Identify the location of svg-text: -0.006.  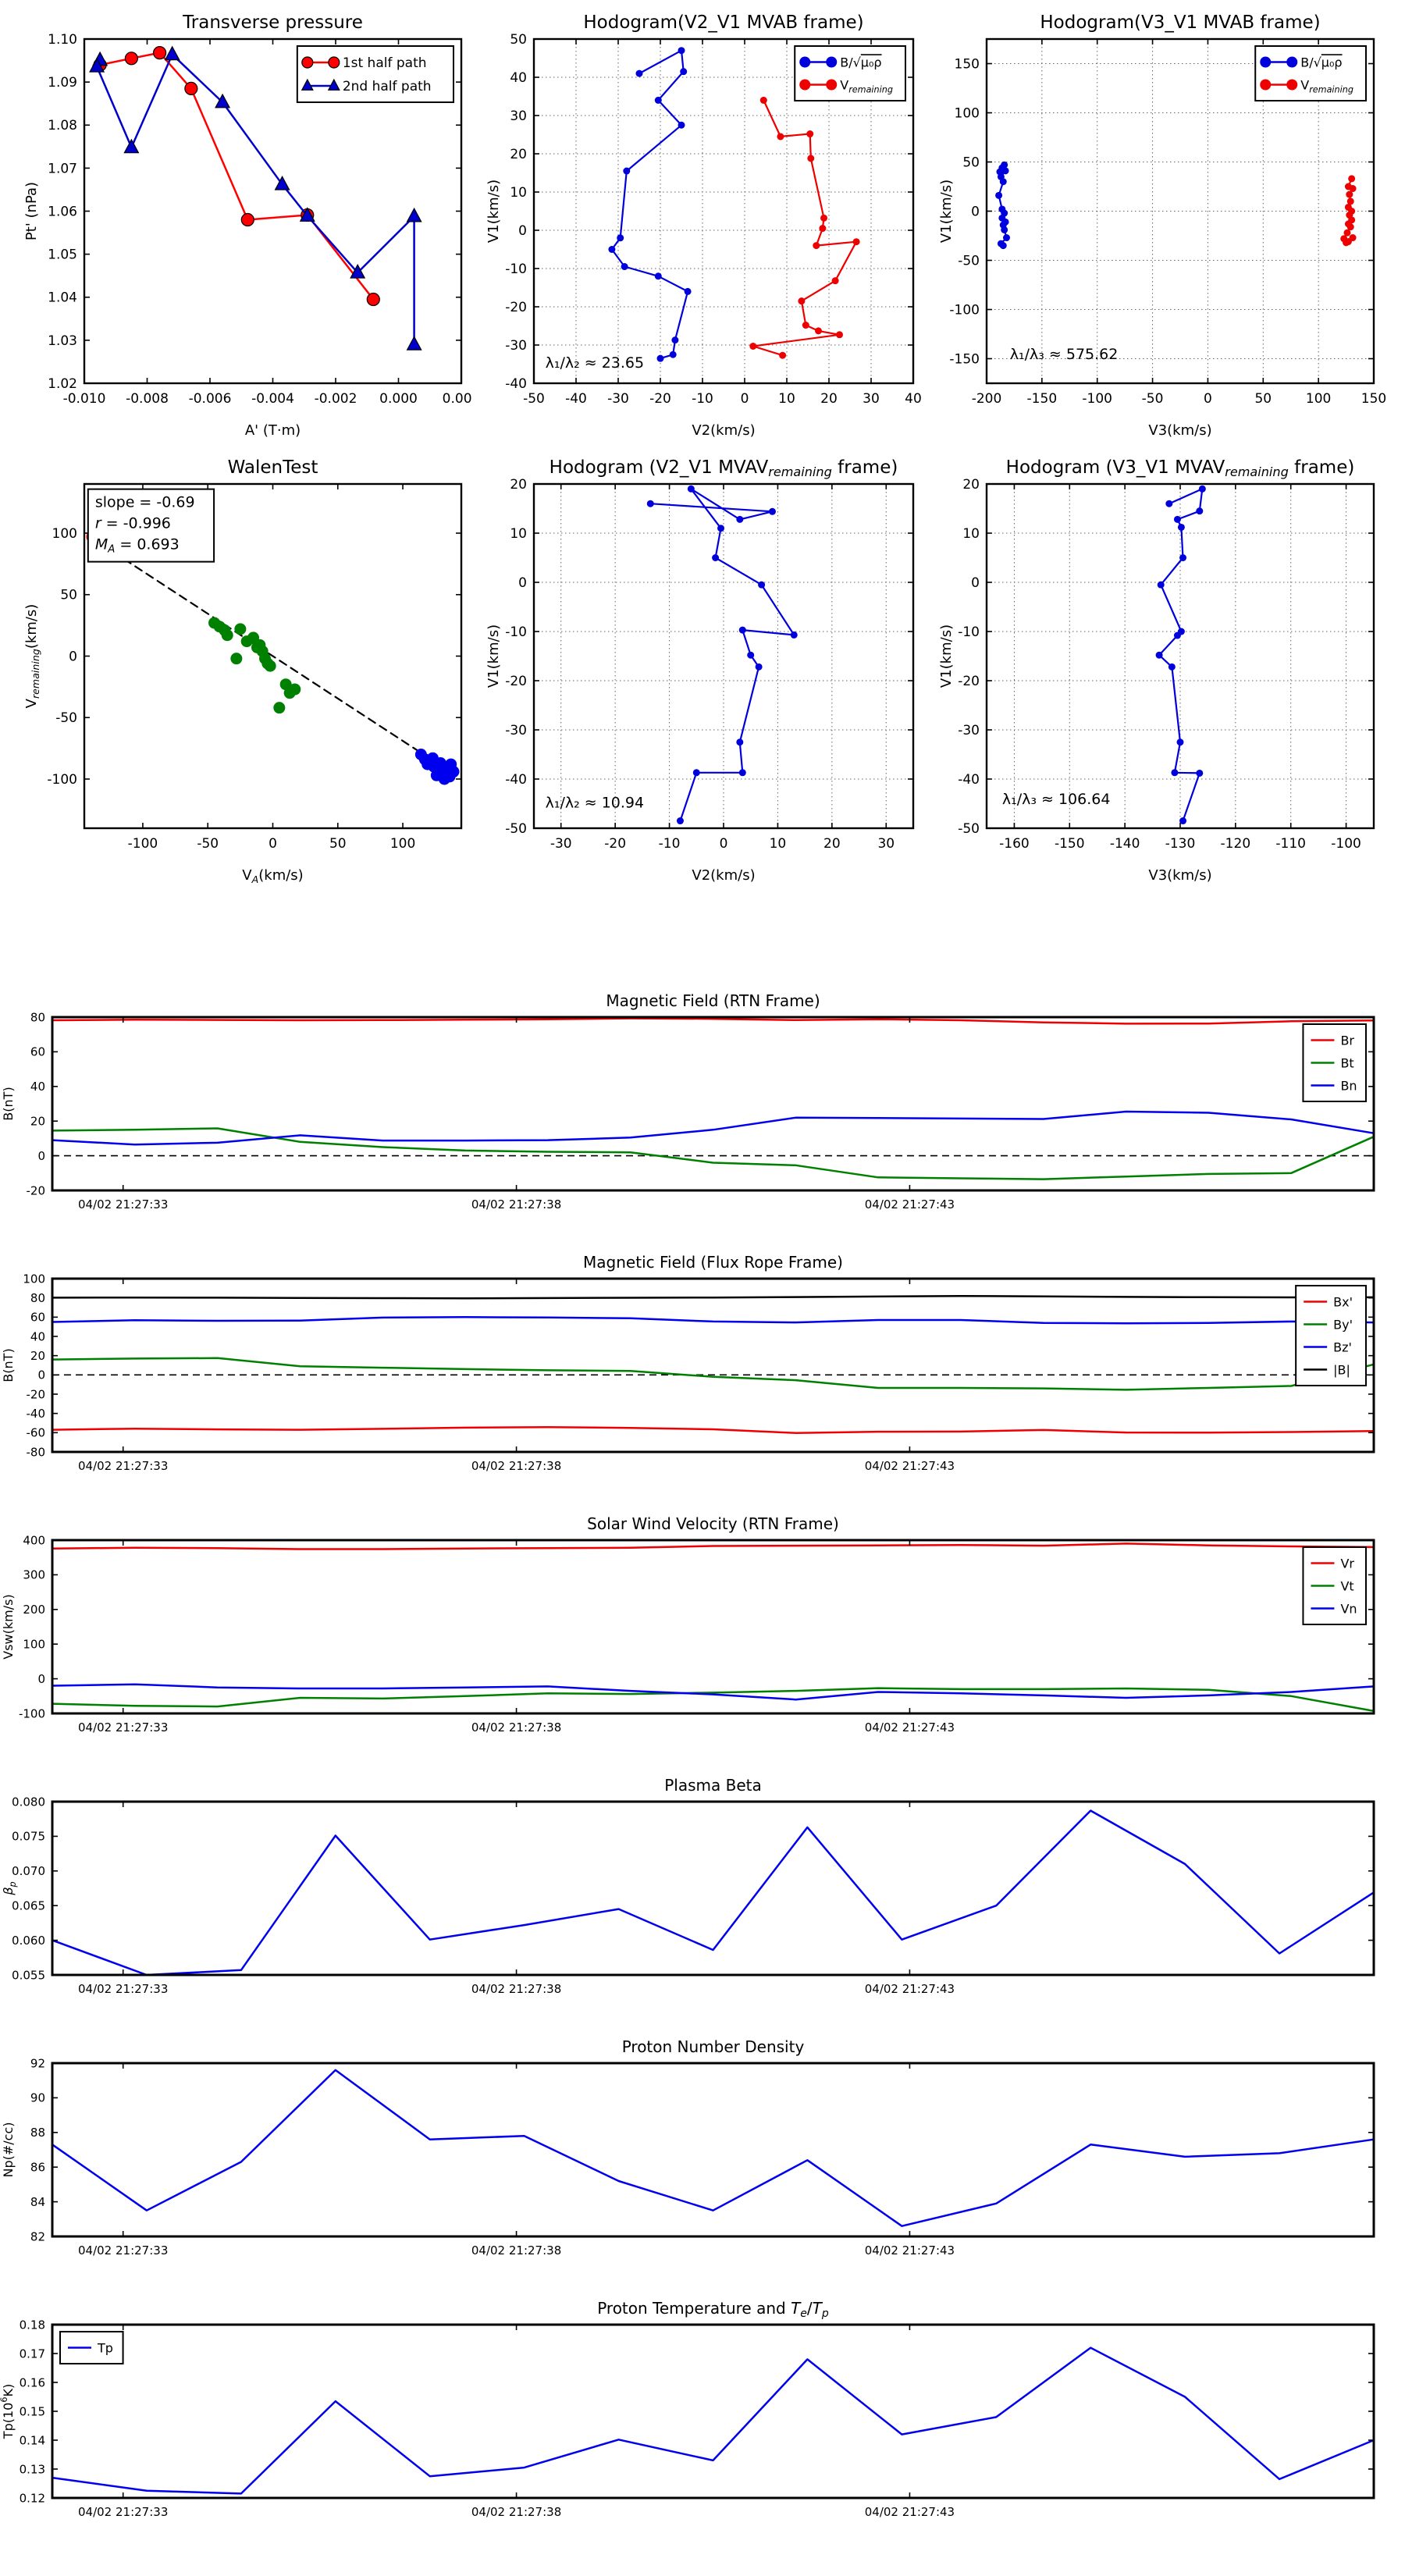
(210, 399).